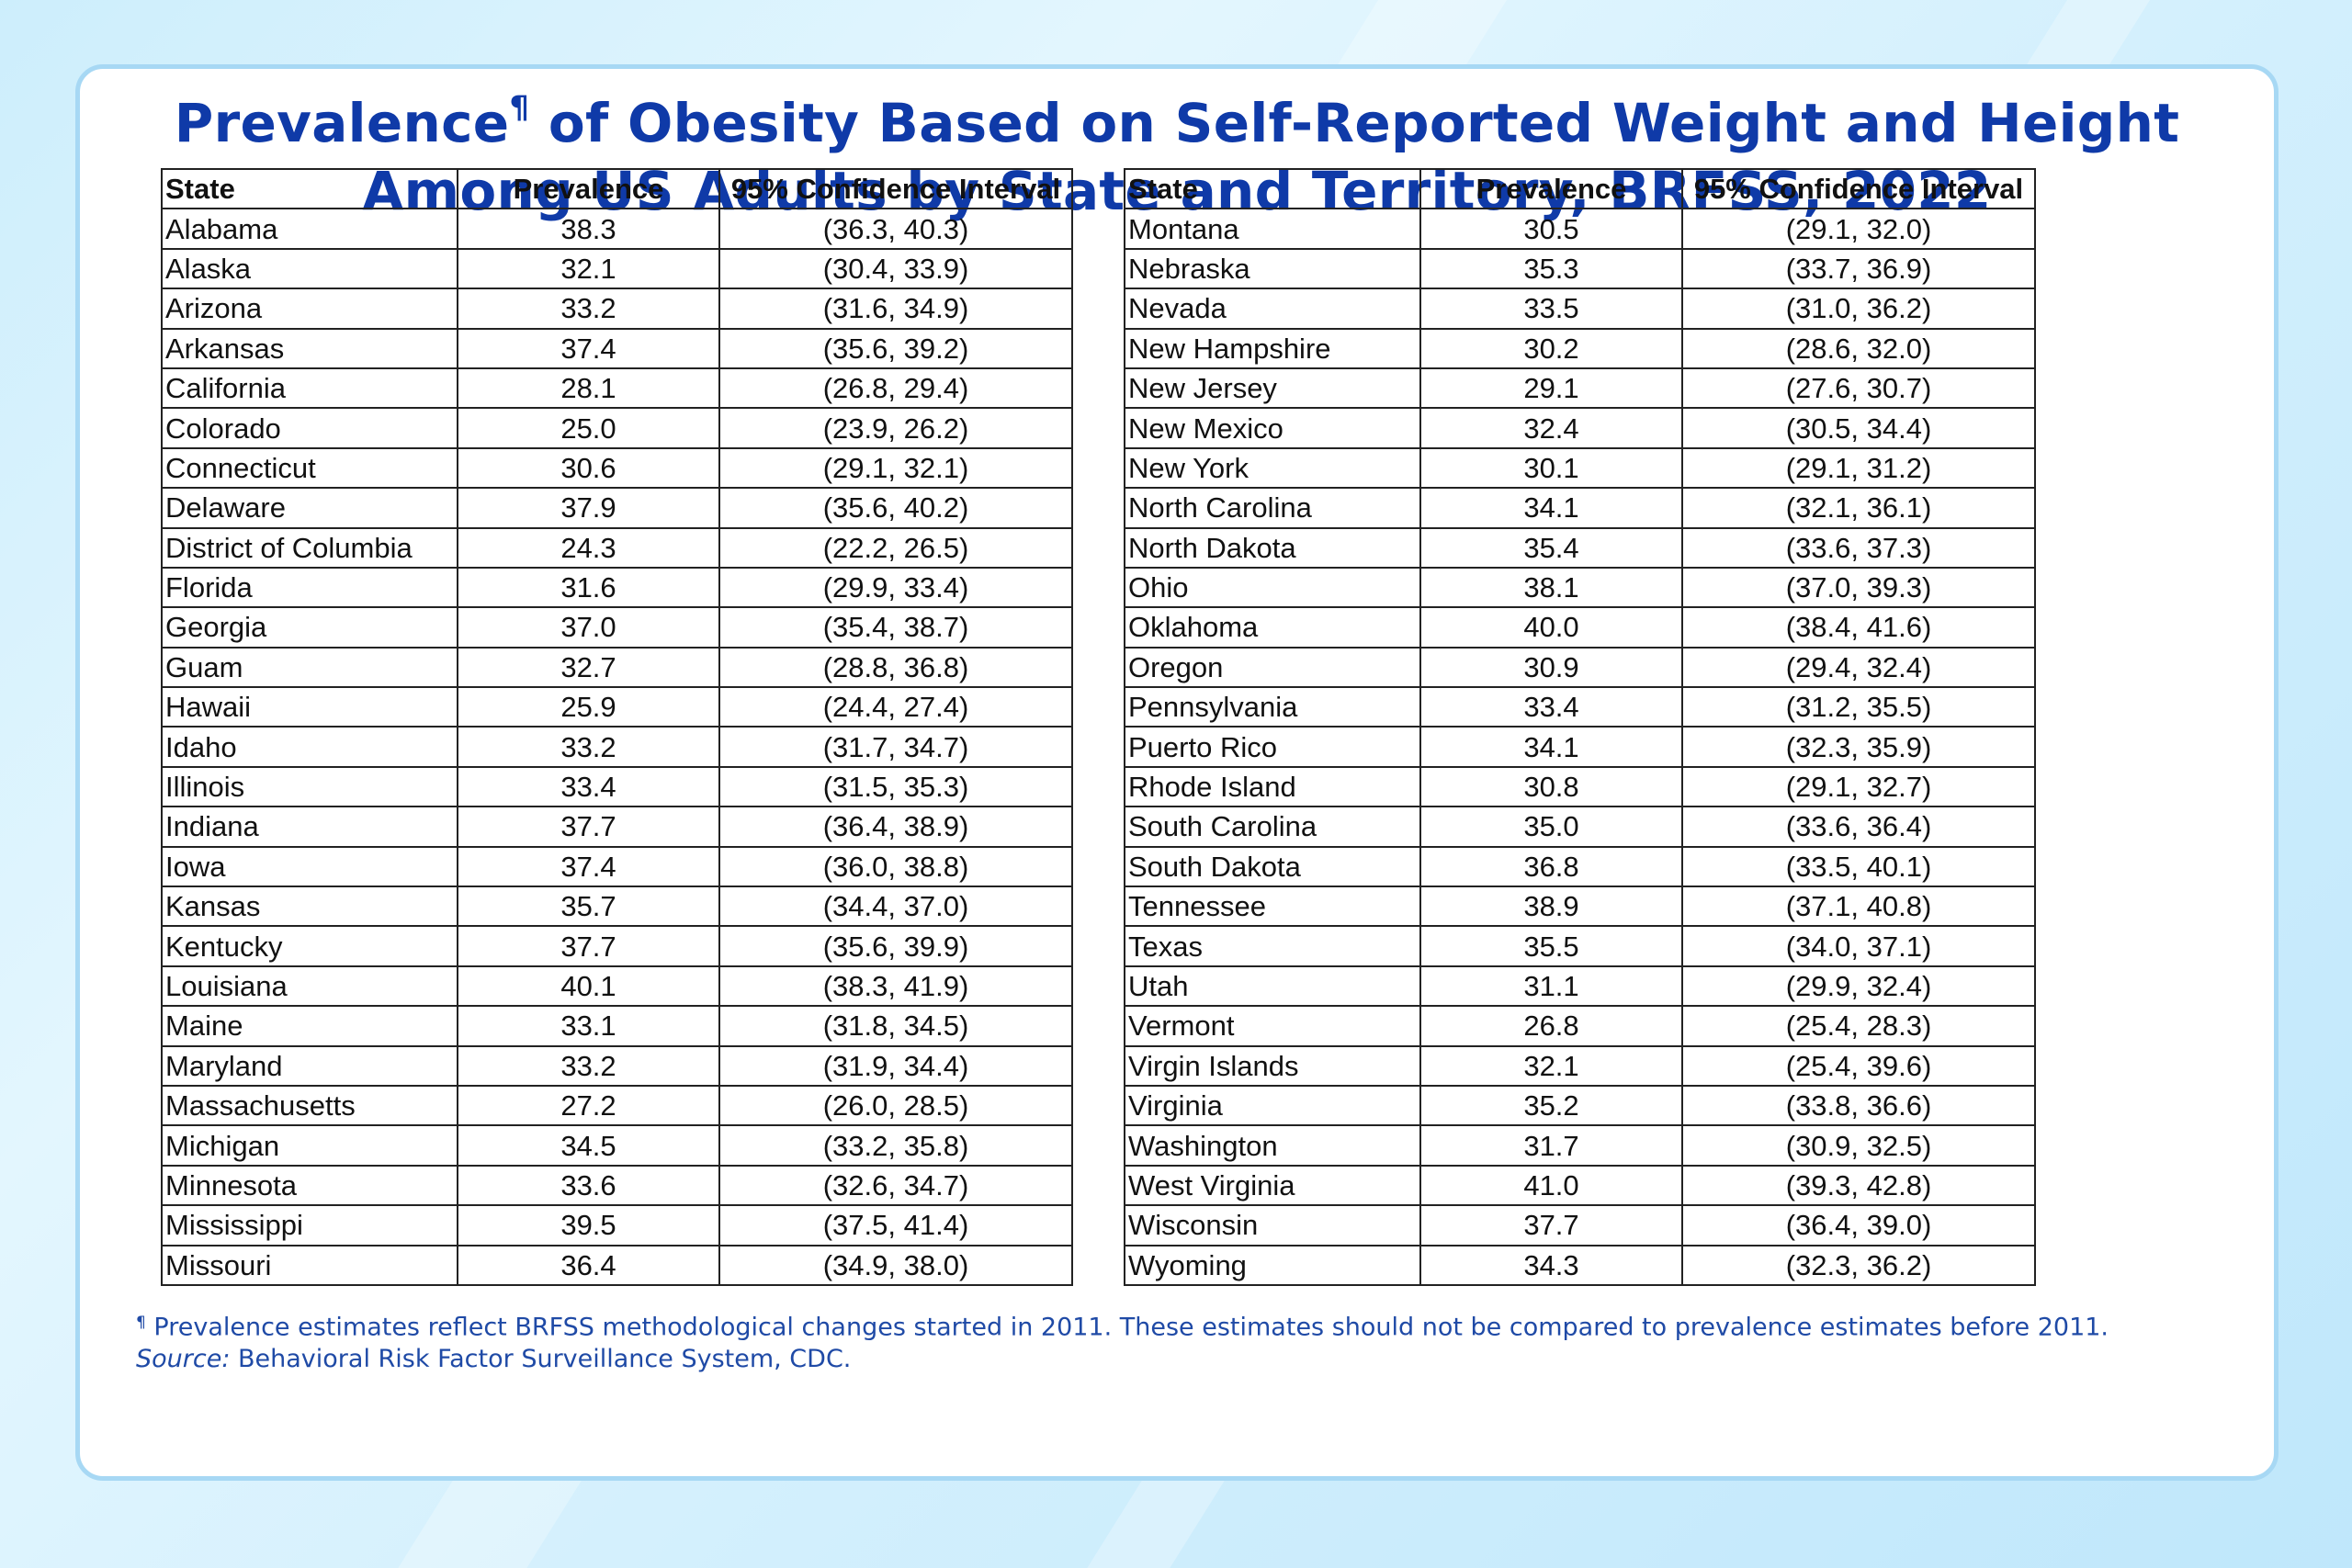 The height and width of the screenshot is (1568, 2352). Describe the element at coordinates (1273, 348) in the screenshot. I see `state-cell: New Hampshire` at that location.